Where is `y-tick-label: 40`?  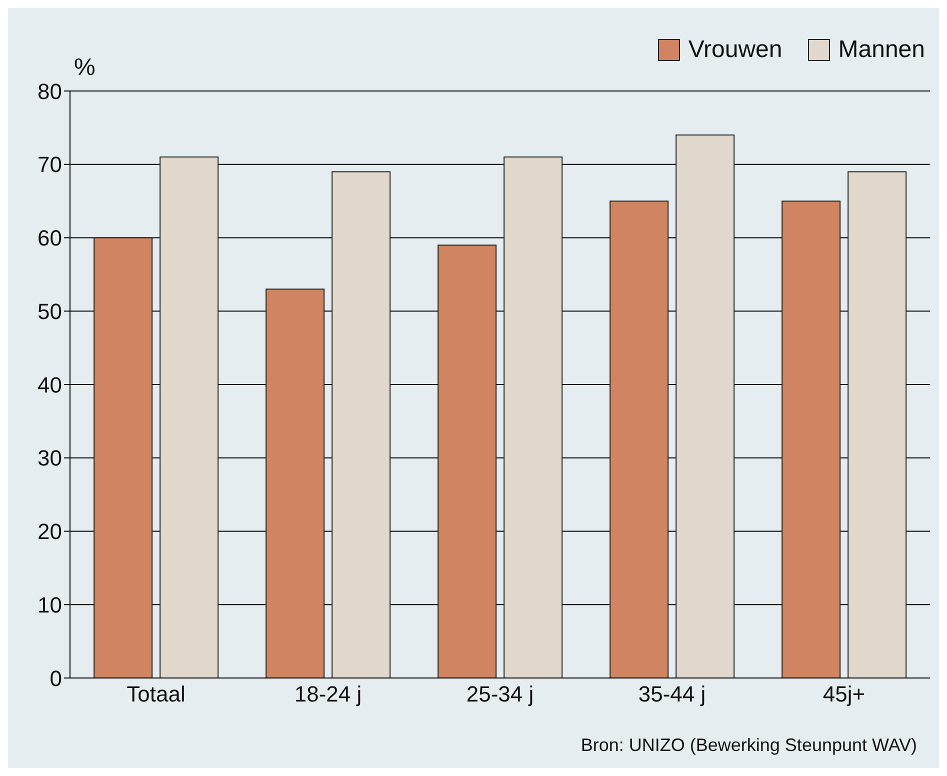
y-tick-label: 40 is located at coordinates (50, 385).